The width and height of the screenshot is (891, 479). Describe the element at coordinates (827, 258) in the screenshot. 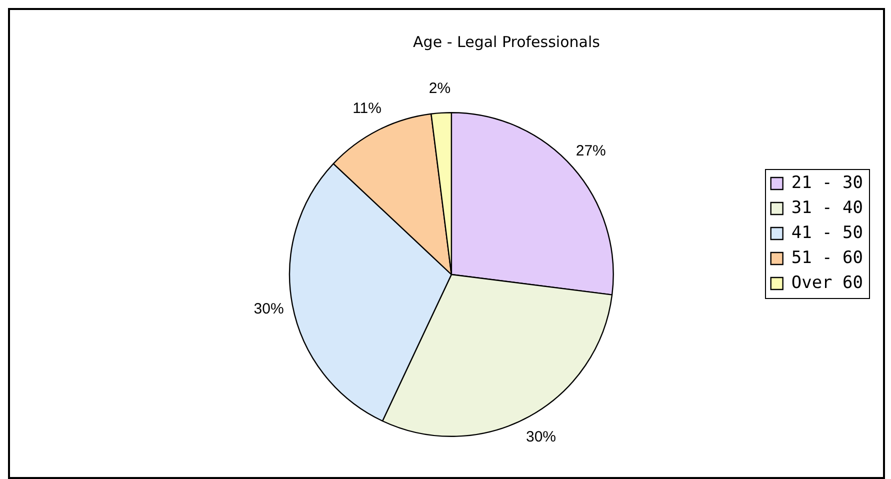

I see `legend-label: 51 - 60` at that location.